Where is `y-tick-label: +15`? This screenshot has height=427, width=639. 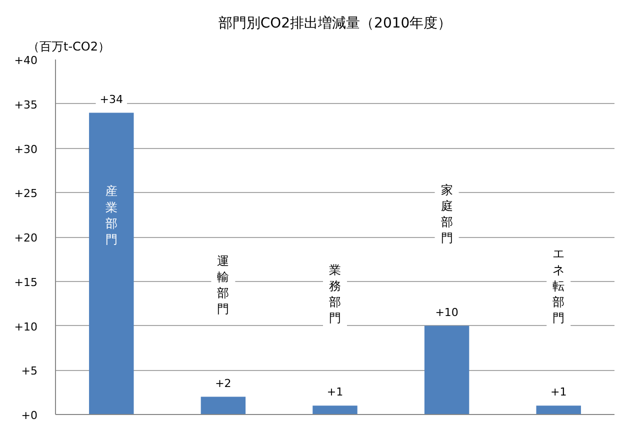 y-tick-label: +15 is located at coordinates (26, 282).